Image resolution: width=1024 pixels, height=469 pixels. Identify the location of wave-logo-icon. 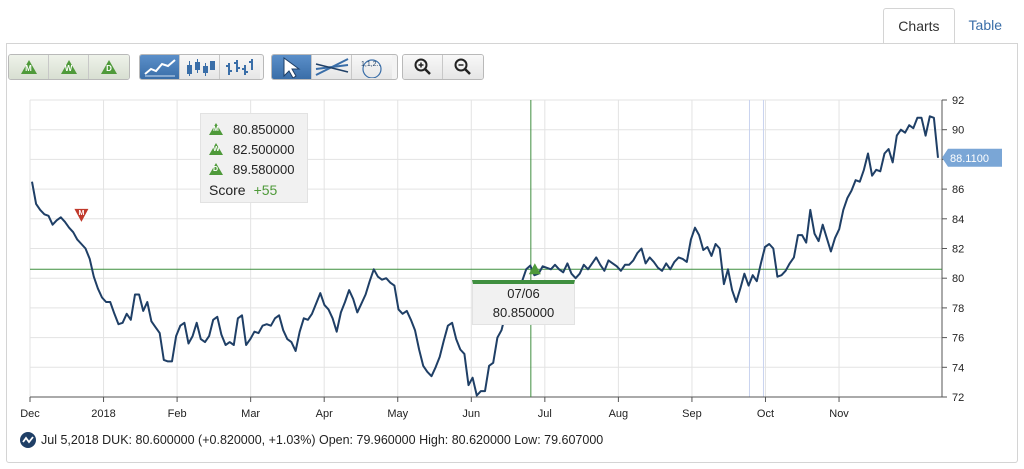
(28, 440).